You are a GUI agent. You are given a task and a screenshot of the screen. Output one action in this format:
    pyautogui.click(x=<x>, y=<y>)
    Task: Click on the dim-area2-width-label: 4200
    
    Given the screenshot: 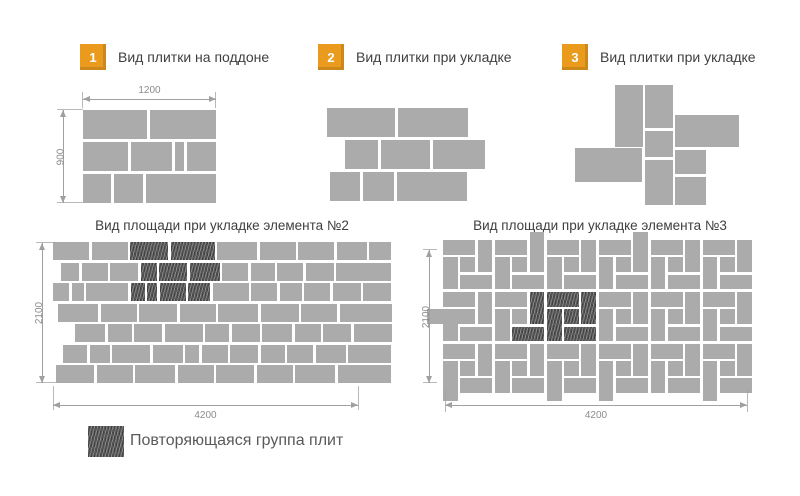 What is the action you would take?
    pyautogui.click(x=205, y=415)
    